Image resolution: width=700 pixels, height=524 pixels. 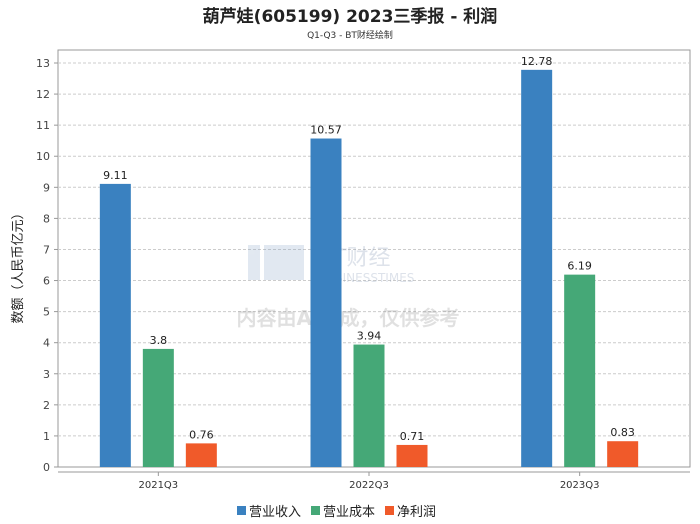 What do you see at coordinates (43, 156) in the screenshot?
I see `y-tick-label: 10` at bounding box center [43, 156].